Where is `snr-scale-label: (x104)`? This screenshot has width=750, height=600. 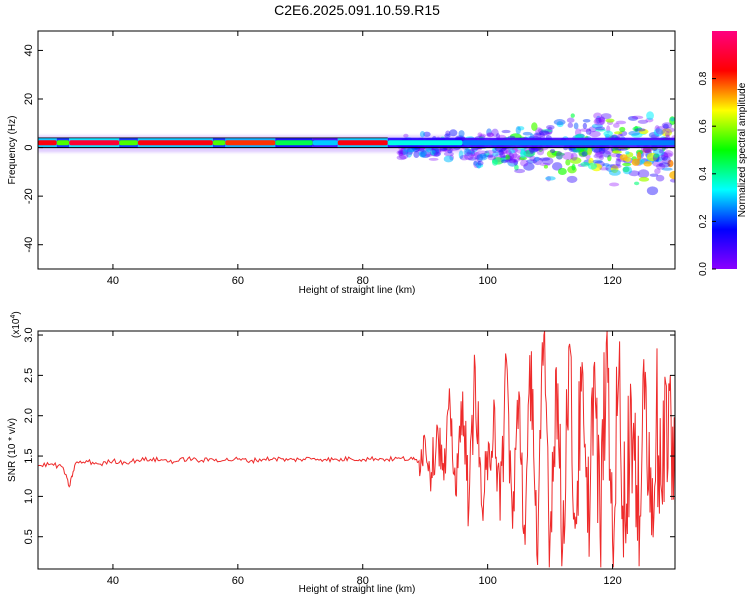
snr-scale-label: (x104) is located at coordinates (16, 324).